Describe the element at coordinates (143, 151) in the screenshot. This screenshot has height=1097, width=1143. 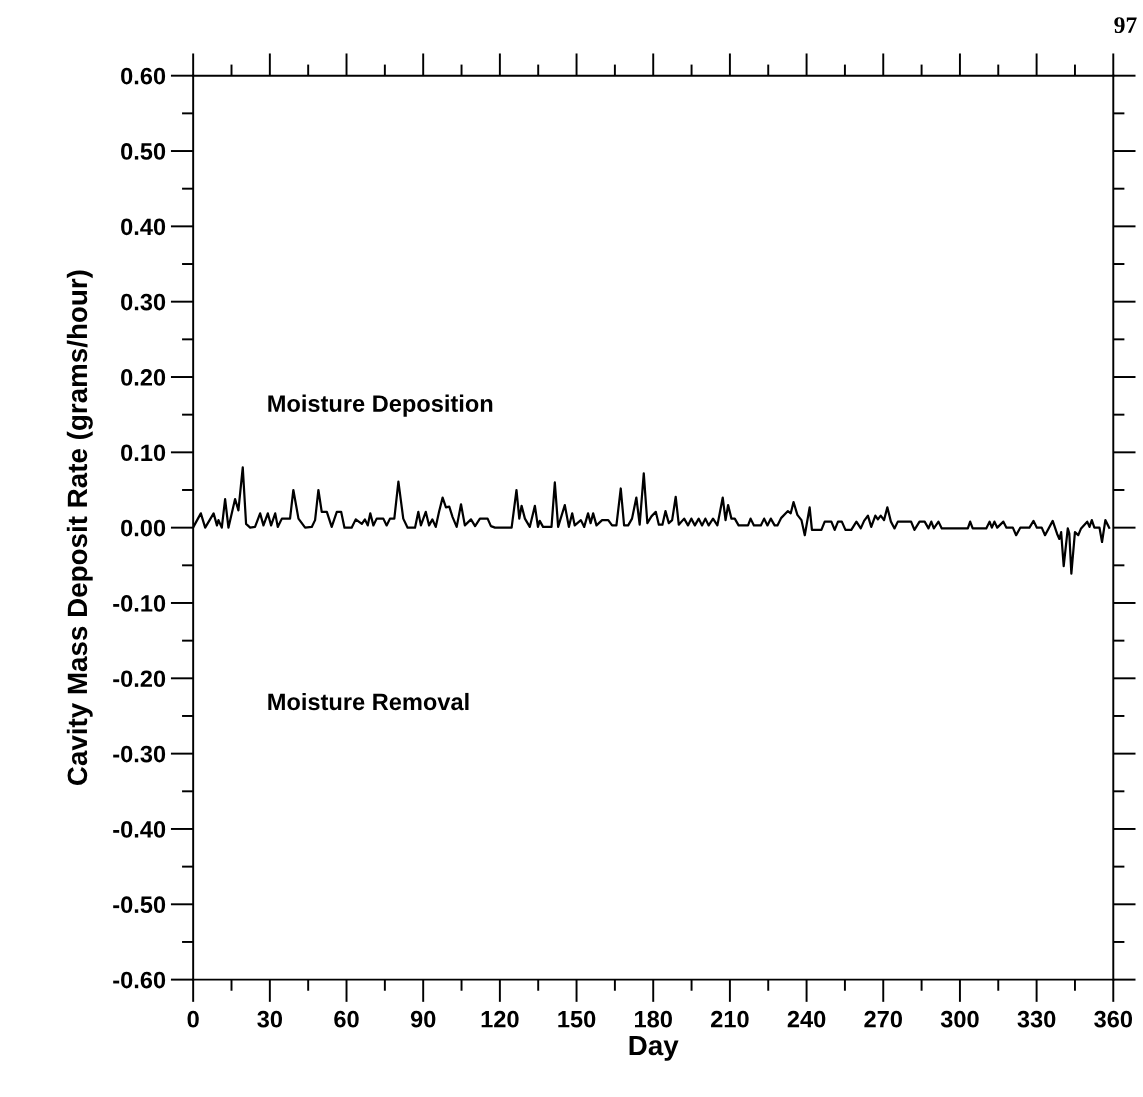
I see `y-tick-label: 0.50` at that location.